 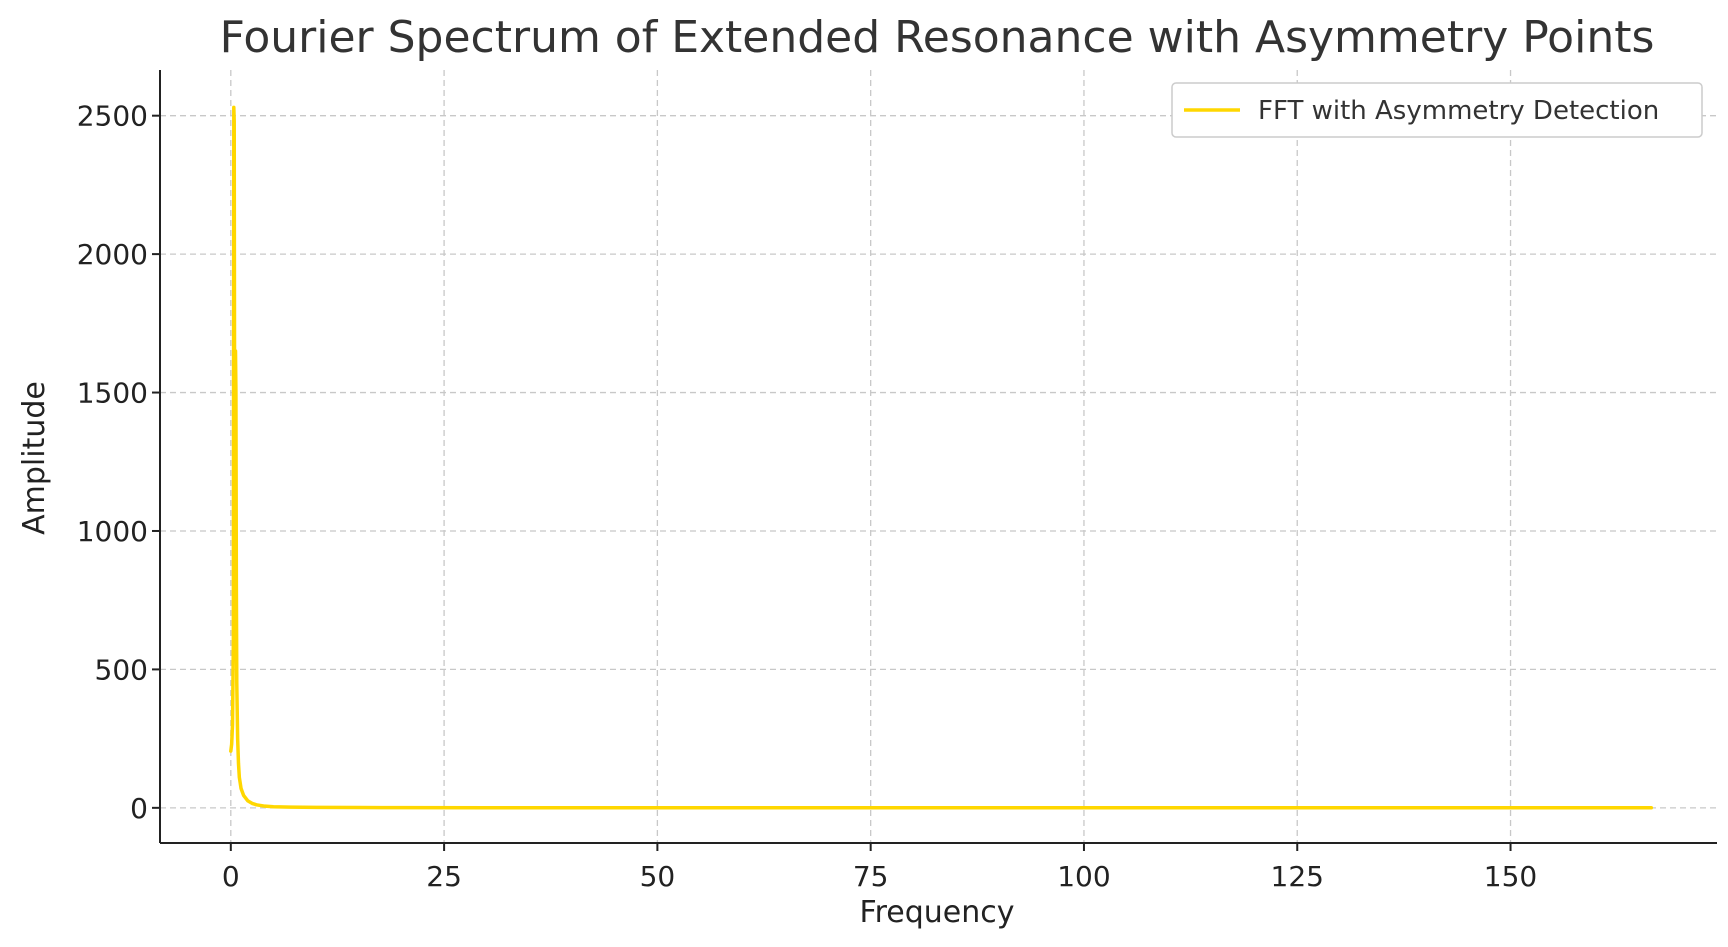 What do you see at coordinates (112, 531) in the screenshot?
I see `y-tick-label: 1000` at bounding box center [112, 531].